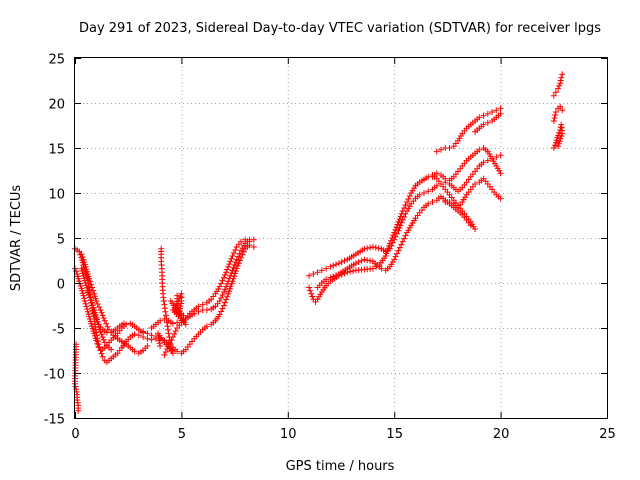  What do you see at coordinates (607, 434) in the screenshot?
I see `x-tick-label: 25` at bounding box center [607, 434].